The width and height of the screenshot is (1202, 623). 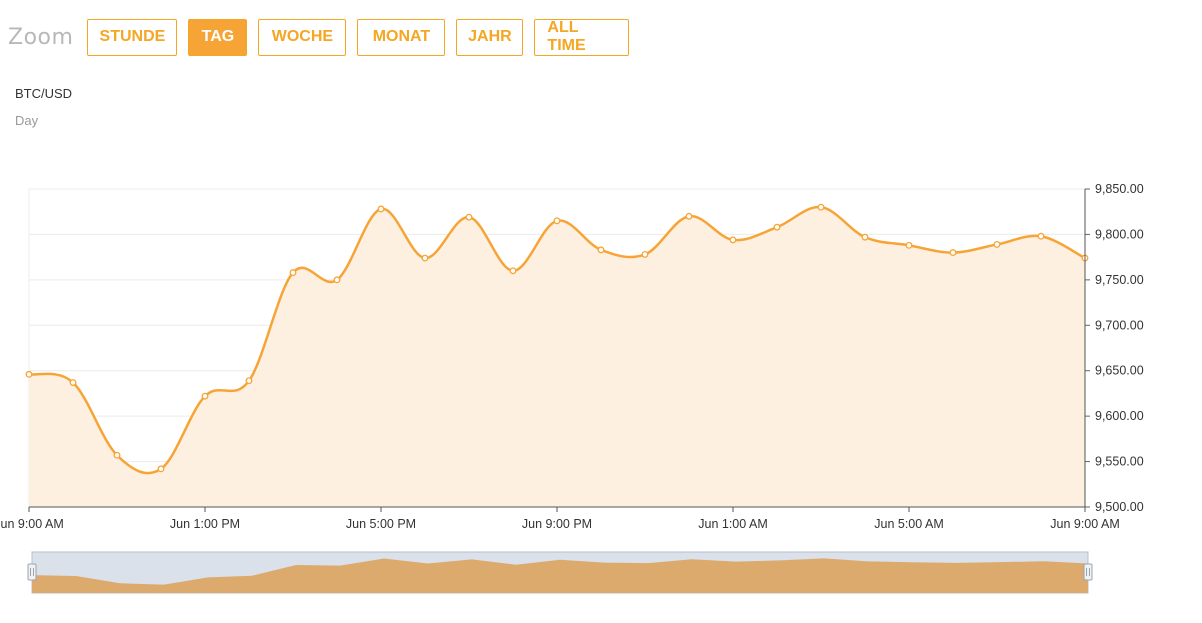 I want to click on y-tick-label: 9,800.00, so click(x=1119, y=234).